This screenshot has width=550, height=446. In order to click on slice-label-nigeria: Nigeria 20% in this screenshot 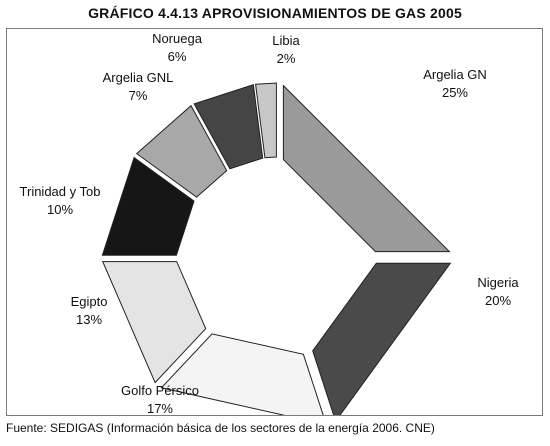, I will do `click(497, 292)`.